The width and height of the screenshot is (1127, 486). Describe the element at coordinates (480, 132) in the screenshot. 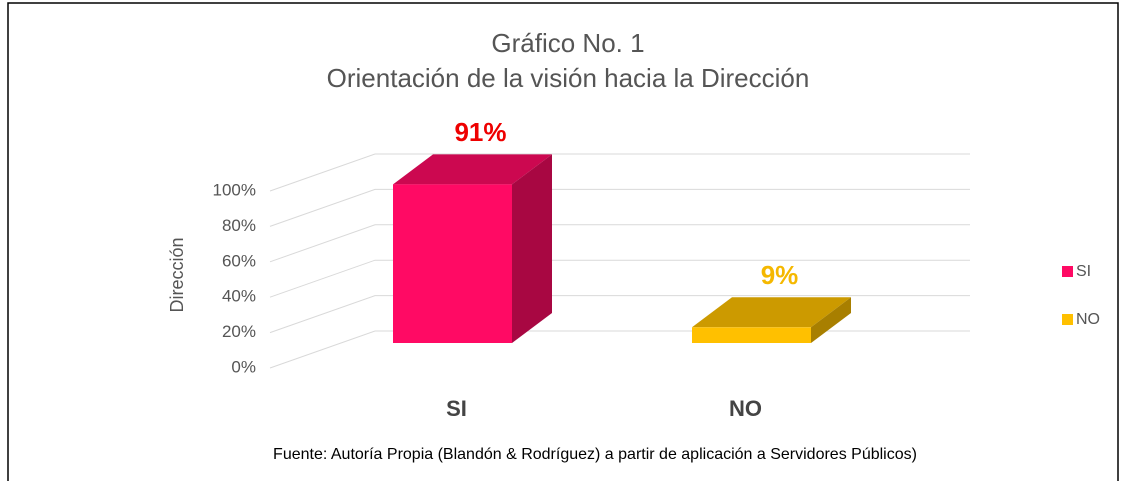

I see `data-label: 91%` at that location.